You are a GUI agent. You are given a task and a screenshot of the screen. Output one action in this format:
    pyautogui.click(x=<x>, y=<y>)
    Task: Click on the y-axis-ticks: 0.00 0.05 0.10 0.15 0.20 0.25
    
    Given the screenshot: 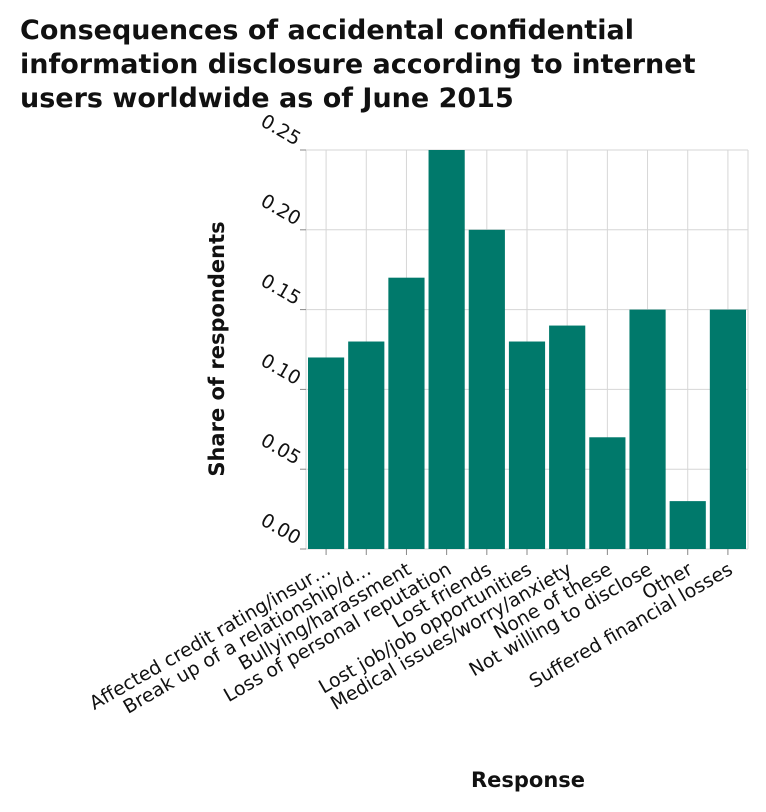 What is the action you would take?
    pyautogui.click(x=281, y=330)
    